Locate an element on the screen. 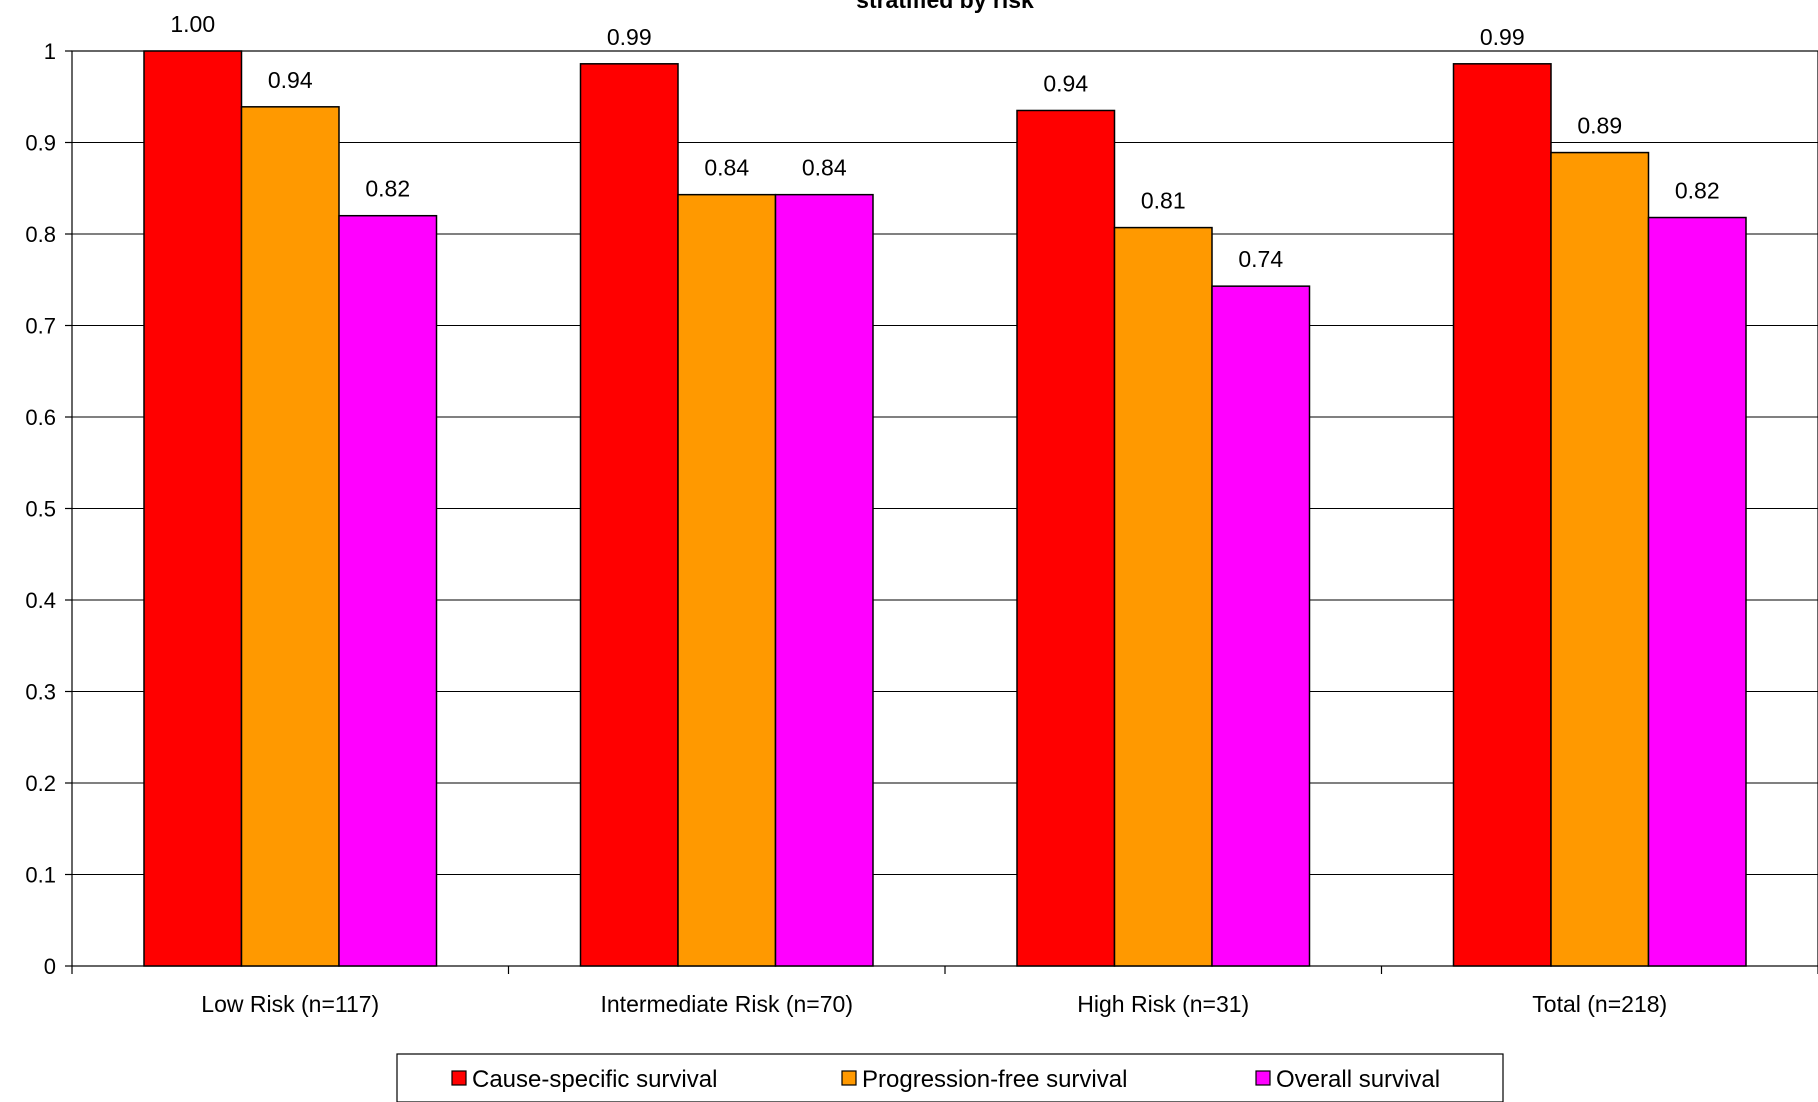 This screenshot has height=1102, width=1818. y-tick-label: 0.6 is located at coordinates (40, 417).